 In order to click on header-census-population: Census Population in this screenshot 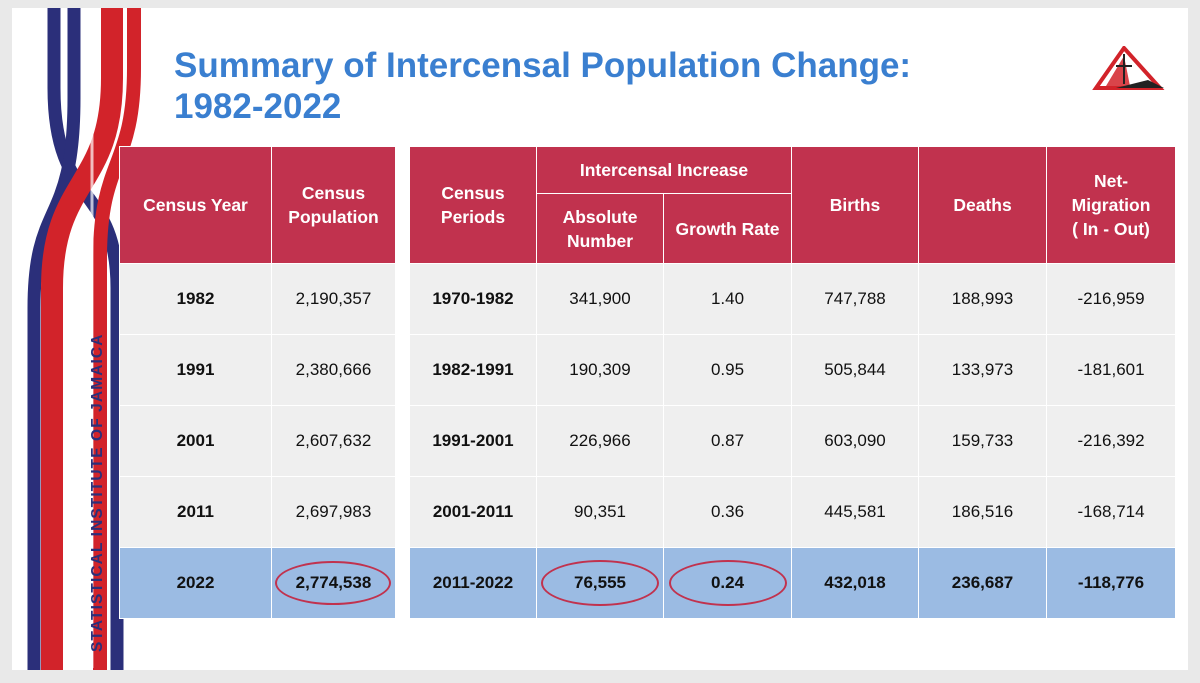, I will do `click(333, 205)`.